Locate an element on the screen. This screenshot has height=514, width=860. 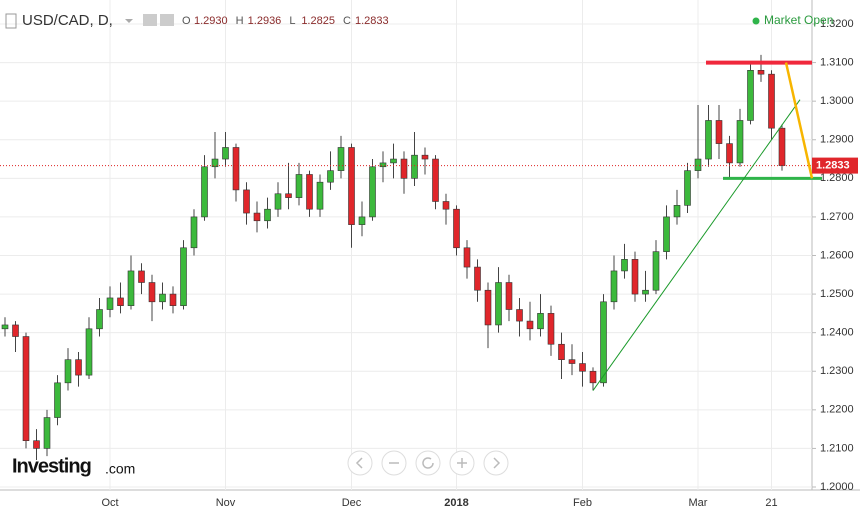
y-tick-label: 1.2100 is located at coordinates (837, 448).